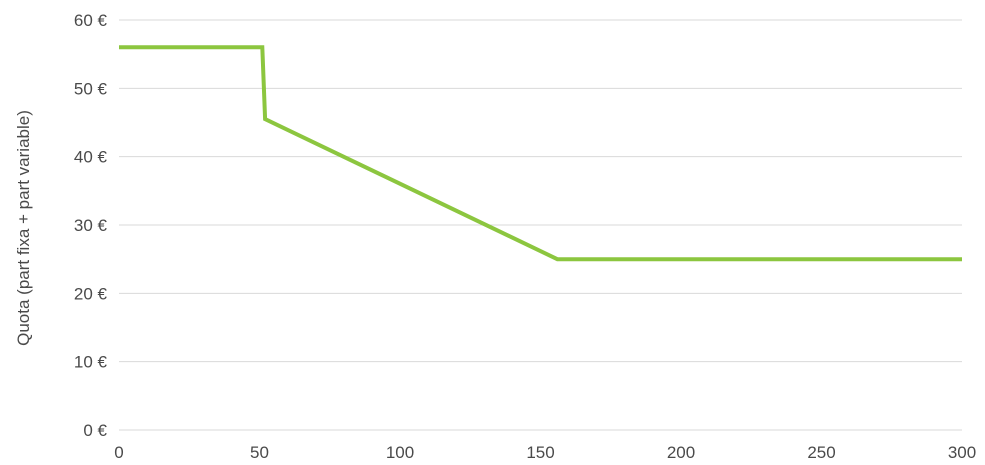 The height and width of the screenshot is (465, 985). I want to click on x-tick-label: 150, so click(540, 452).